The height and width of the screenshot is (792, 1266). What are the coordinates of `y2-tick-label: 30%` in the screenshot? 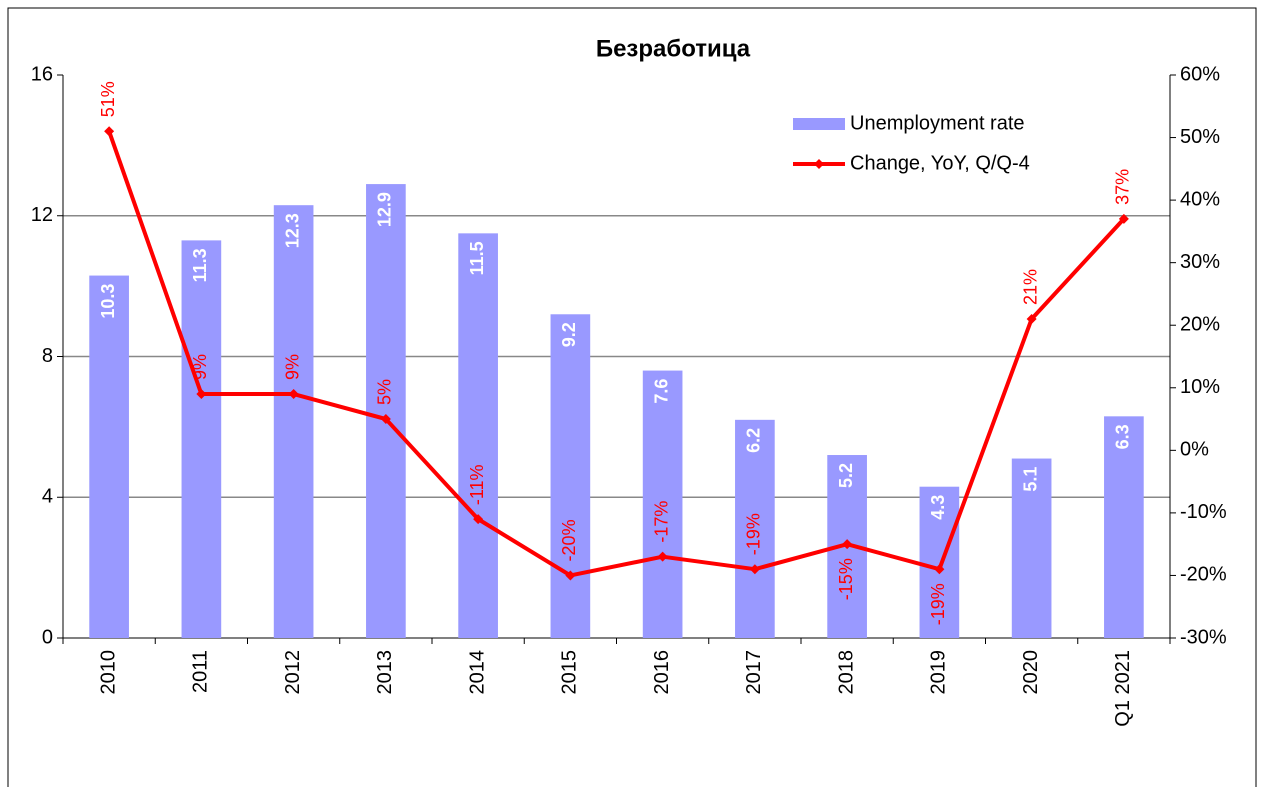 It's located at (1200, 262).